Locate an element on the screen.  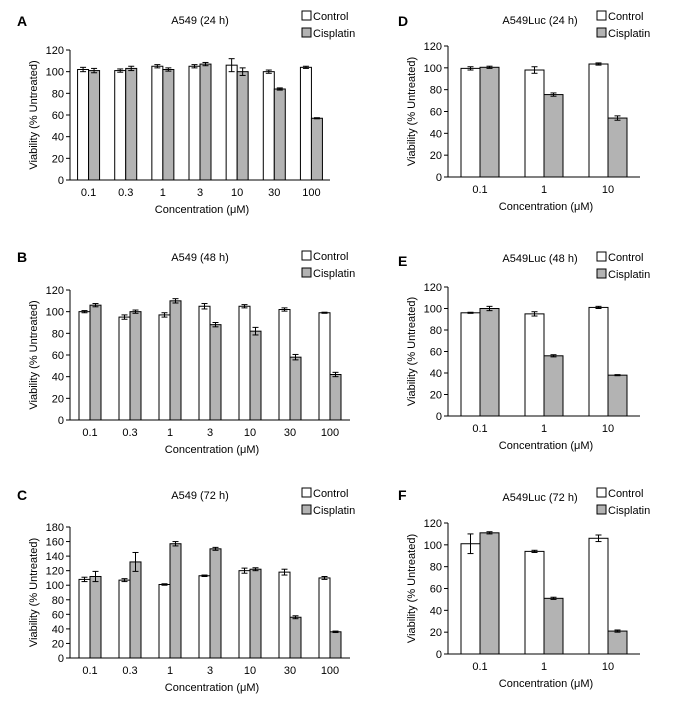
panel-label: D is located at coordinates (403, 21).